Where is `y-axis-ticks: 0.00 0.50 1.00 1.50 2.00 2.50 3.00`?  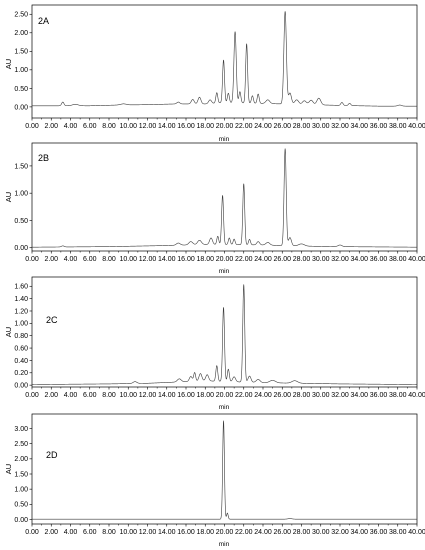
y-axis-ticks: 0.00 0.50 1.00 1.50 2.00 2.50 3.00 is located at coordinates (23, 475).